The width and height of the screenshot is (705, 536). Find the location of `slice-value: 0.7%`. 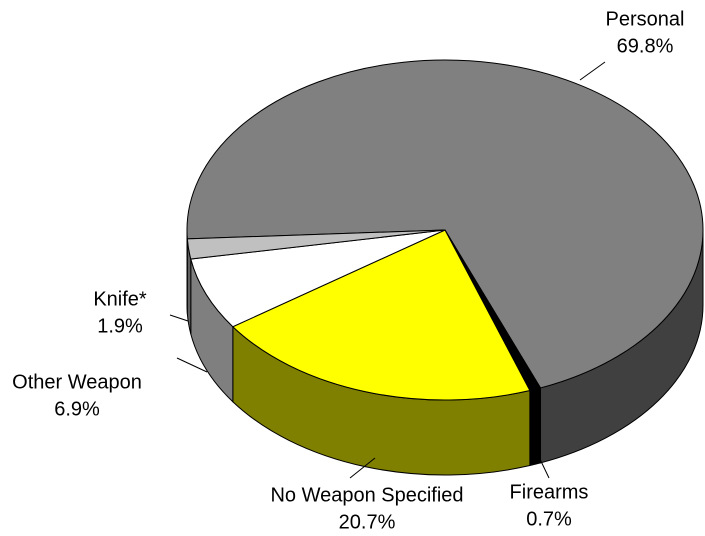

slice-value: 0.7% is located at coordinates (549, 519).